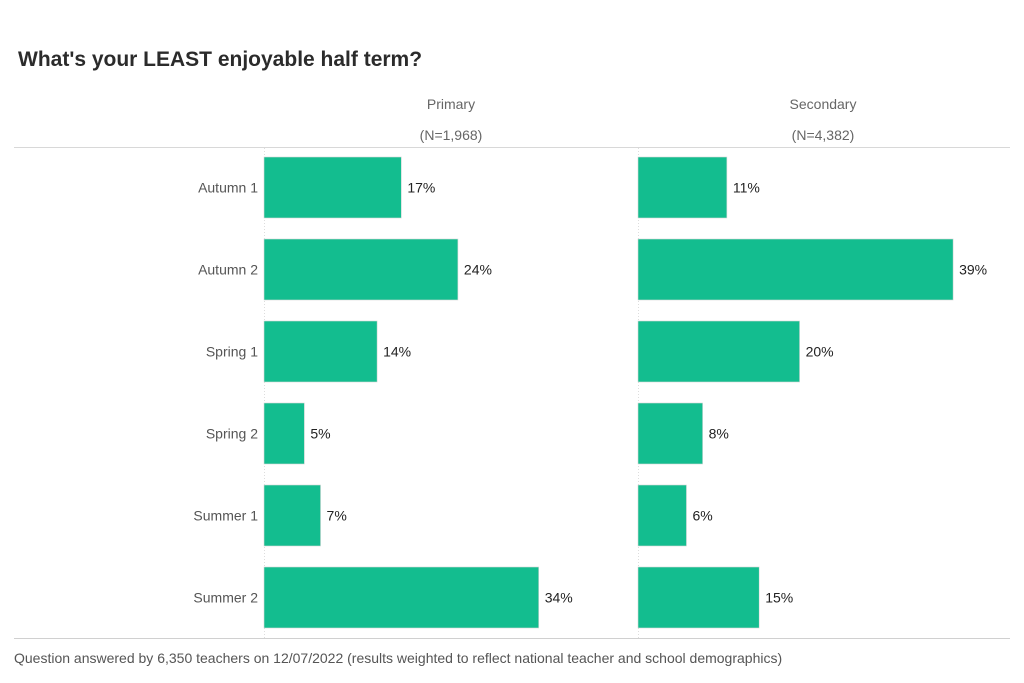  What do you see at coordinates (823, 104) in the screenshot?
I see `panel-secondary-title: Secondary` at bounding box center [823, 104].